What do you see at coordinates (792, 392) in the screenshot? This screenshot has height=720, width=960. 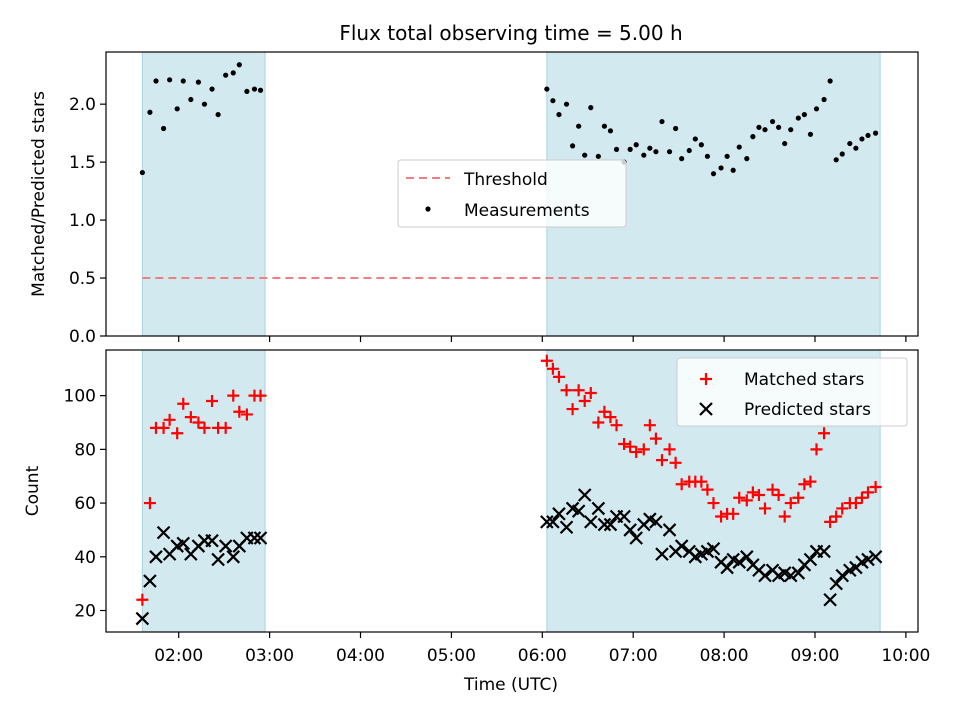 I see `bottom-legend-box` at bounding box center [792, 392].